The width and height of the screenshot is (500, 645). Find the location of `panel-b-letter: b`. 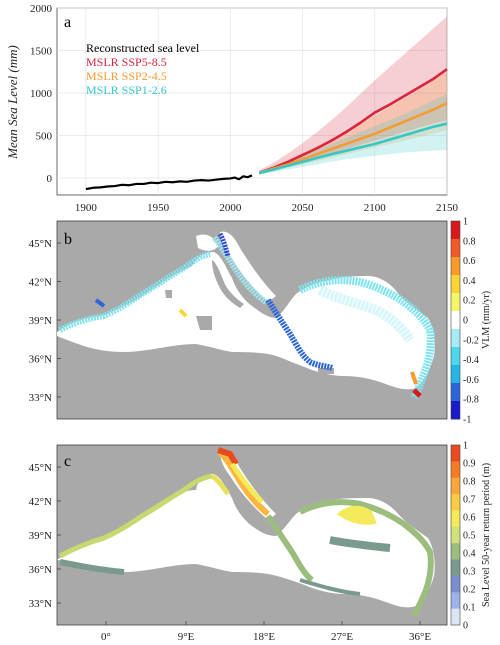

panel-b-letter: b is located at coordinates (68, 239).